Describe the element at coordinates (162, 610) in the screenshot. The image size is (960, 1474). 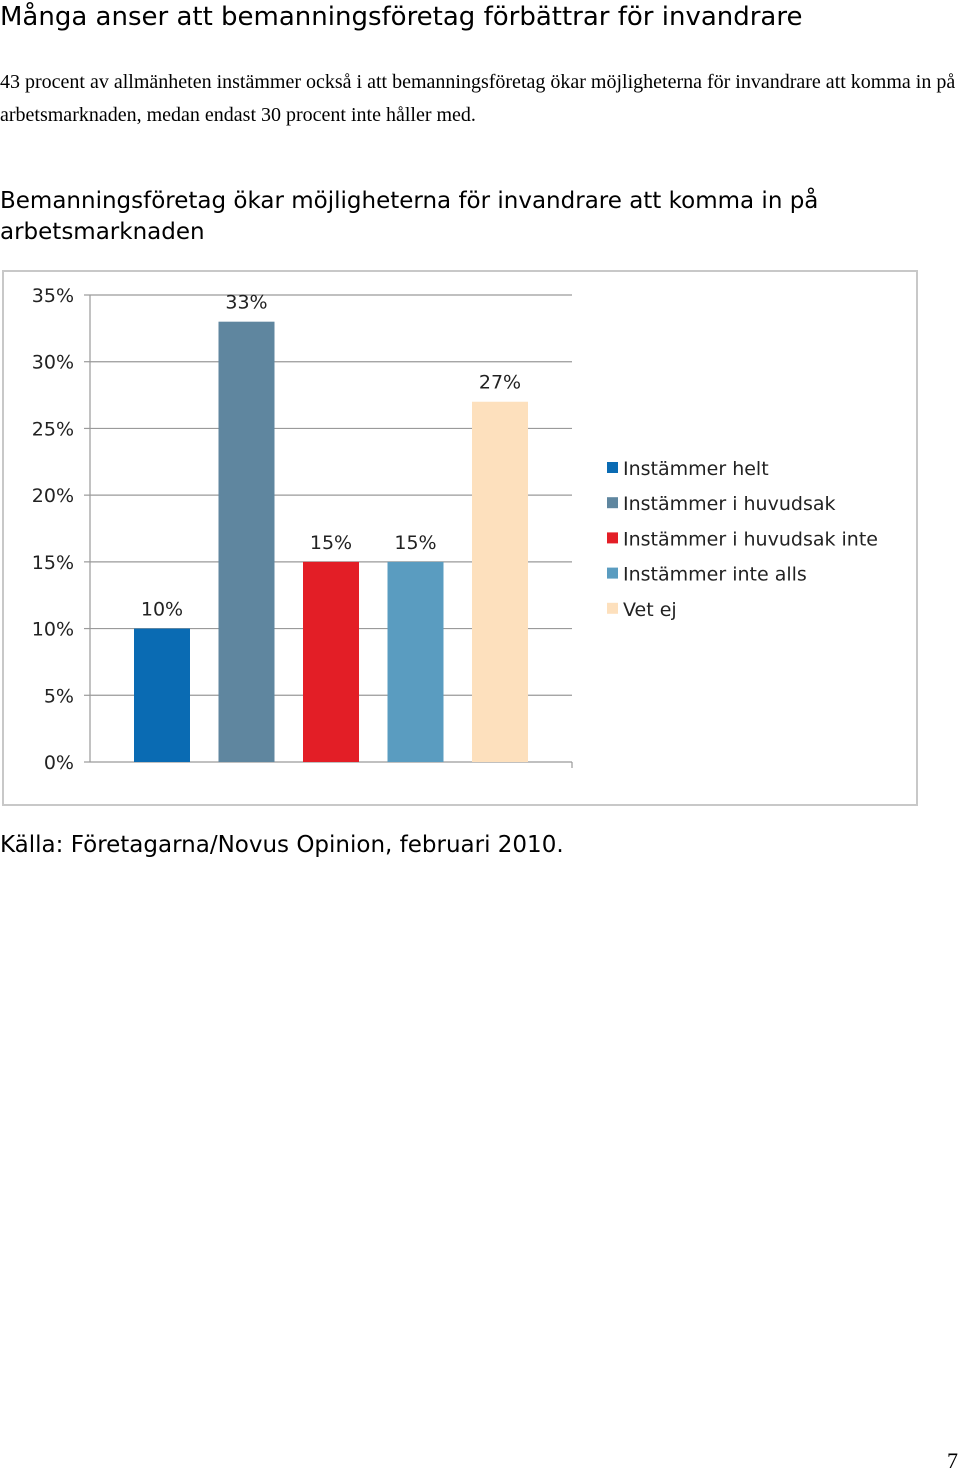
I see `data-label: 10%` at that location.